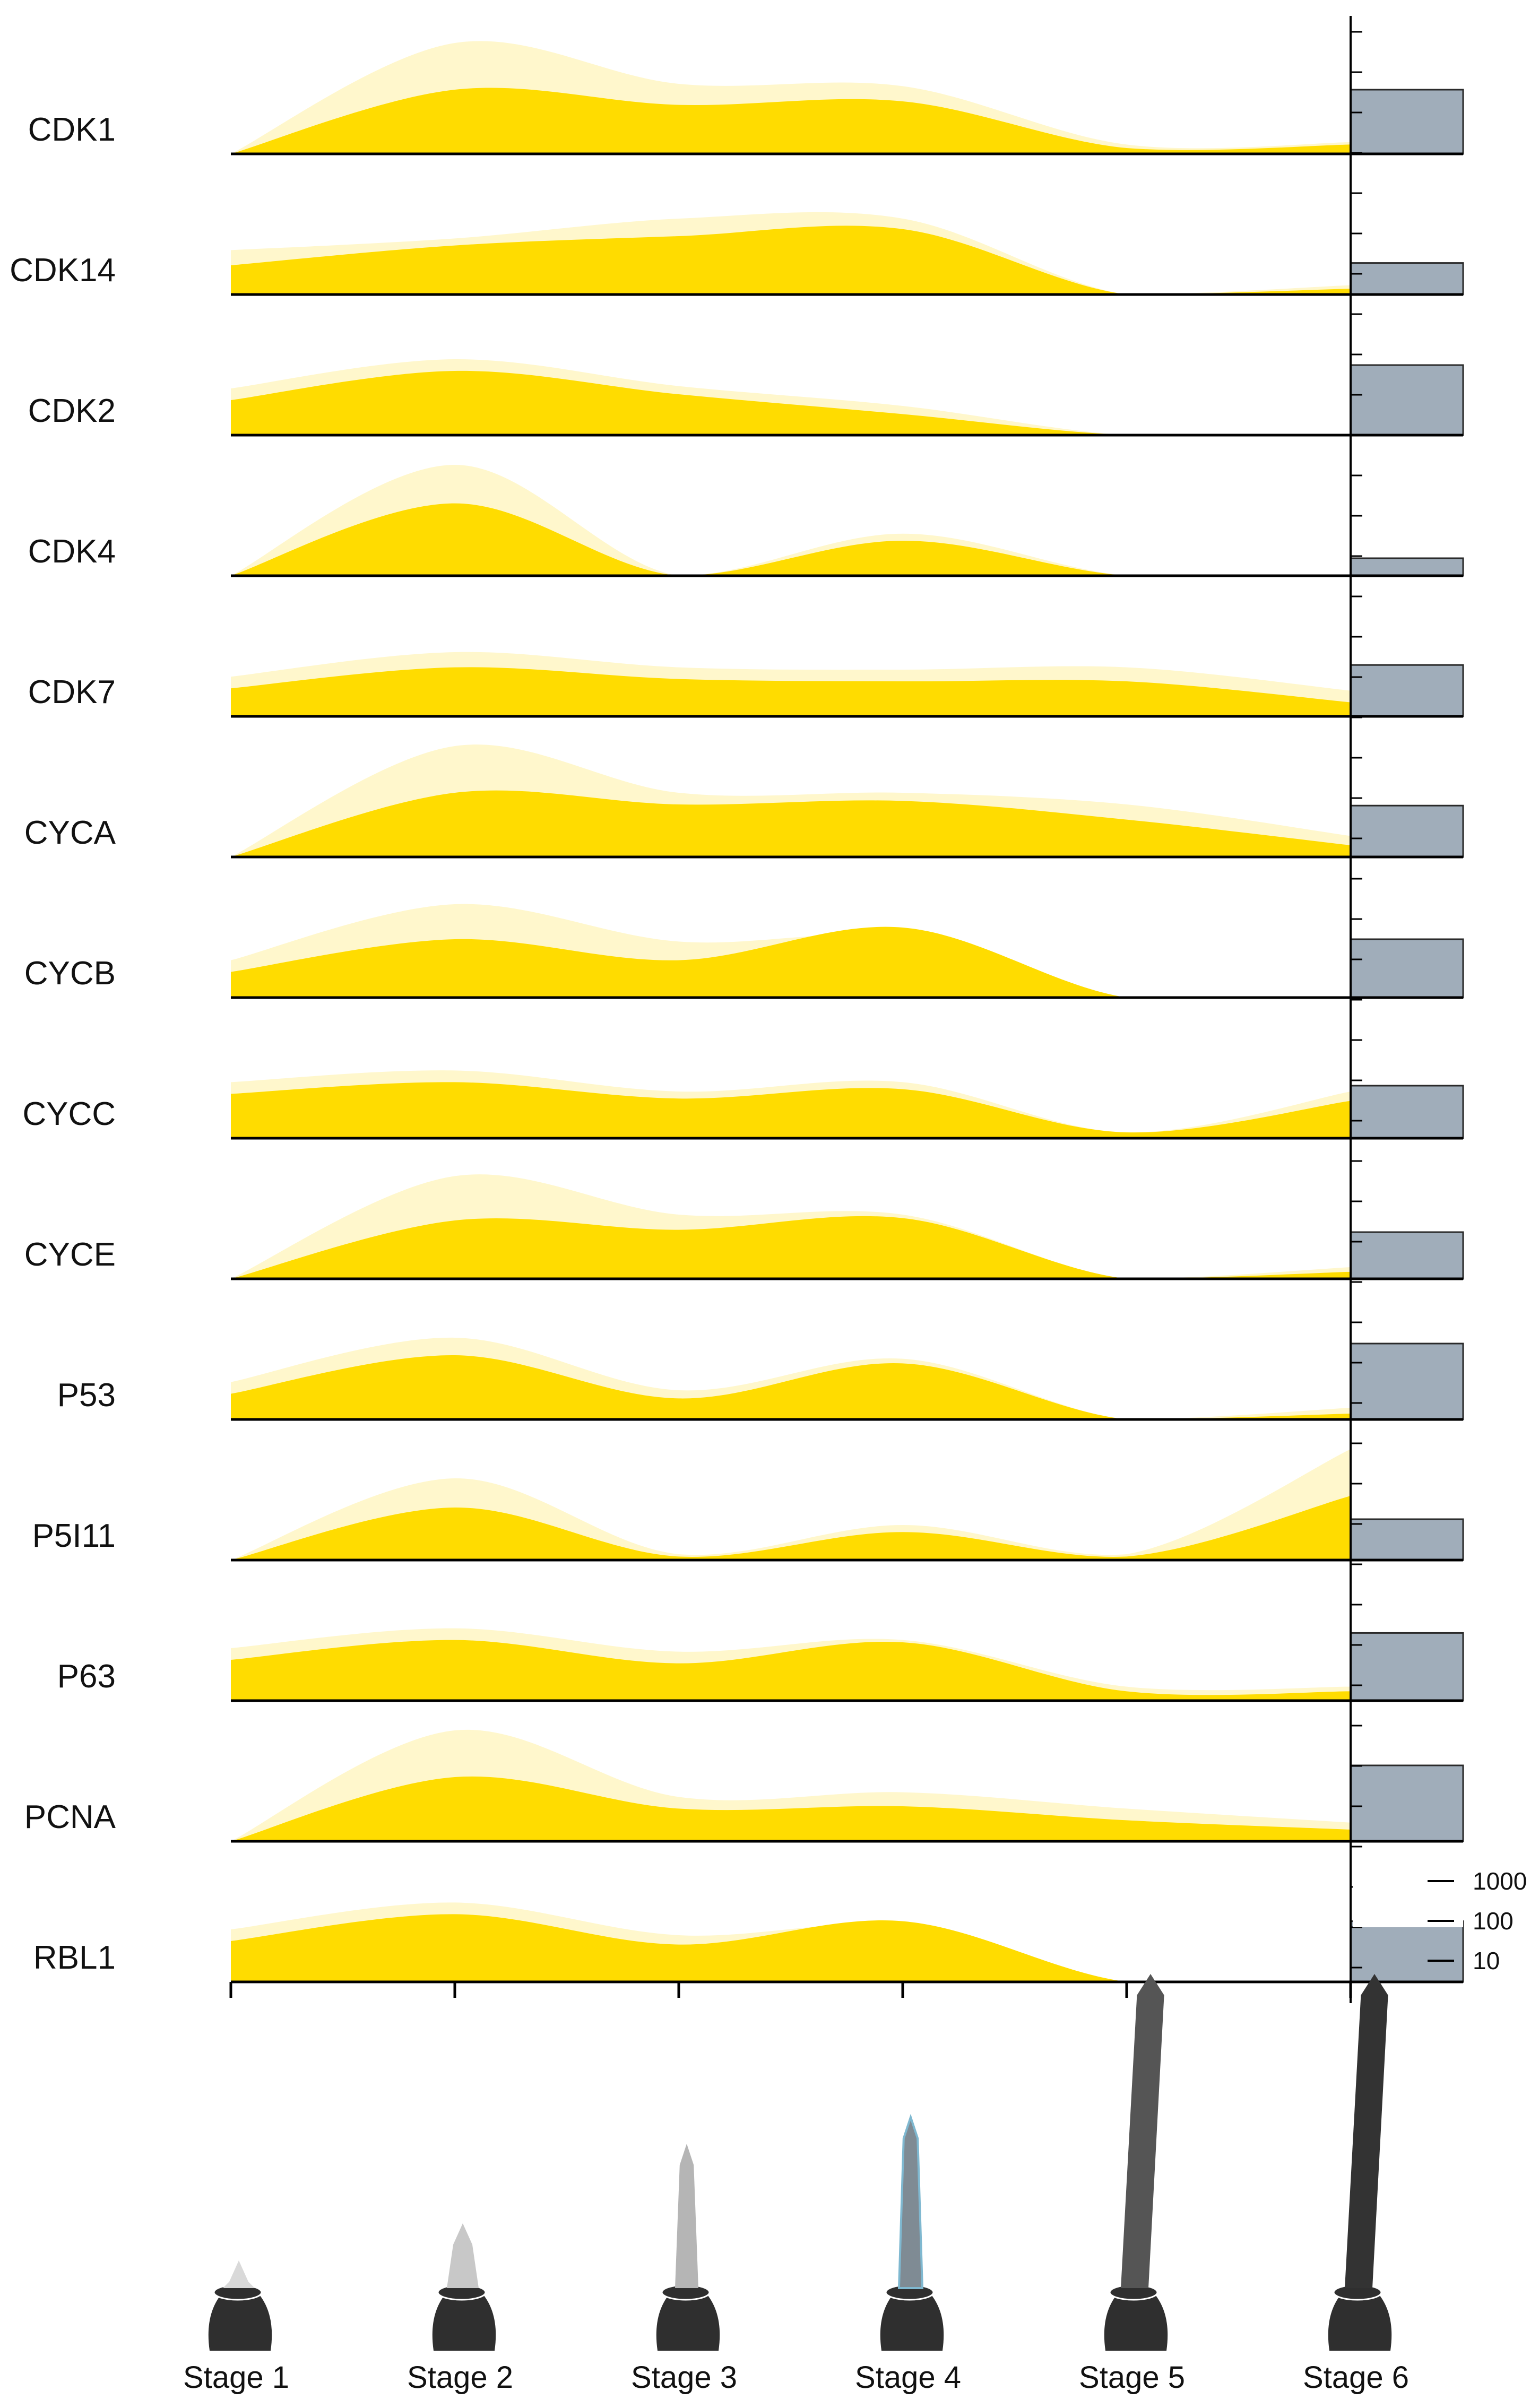  What do you see at coordinates (908, 2377) in the screenshot?
I see `stage-label-4: Stage 4` at bounding box center [908, 2377].